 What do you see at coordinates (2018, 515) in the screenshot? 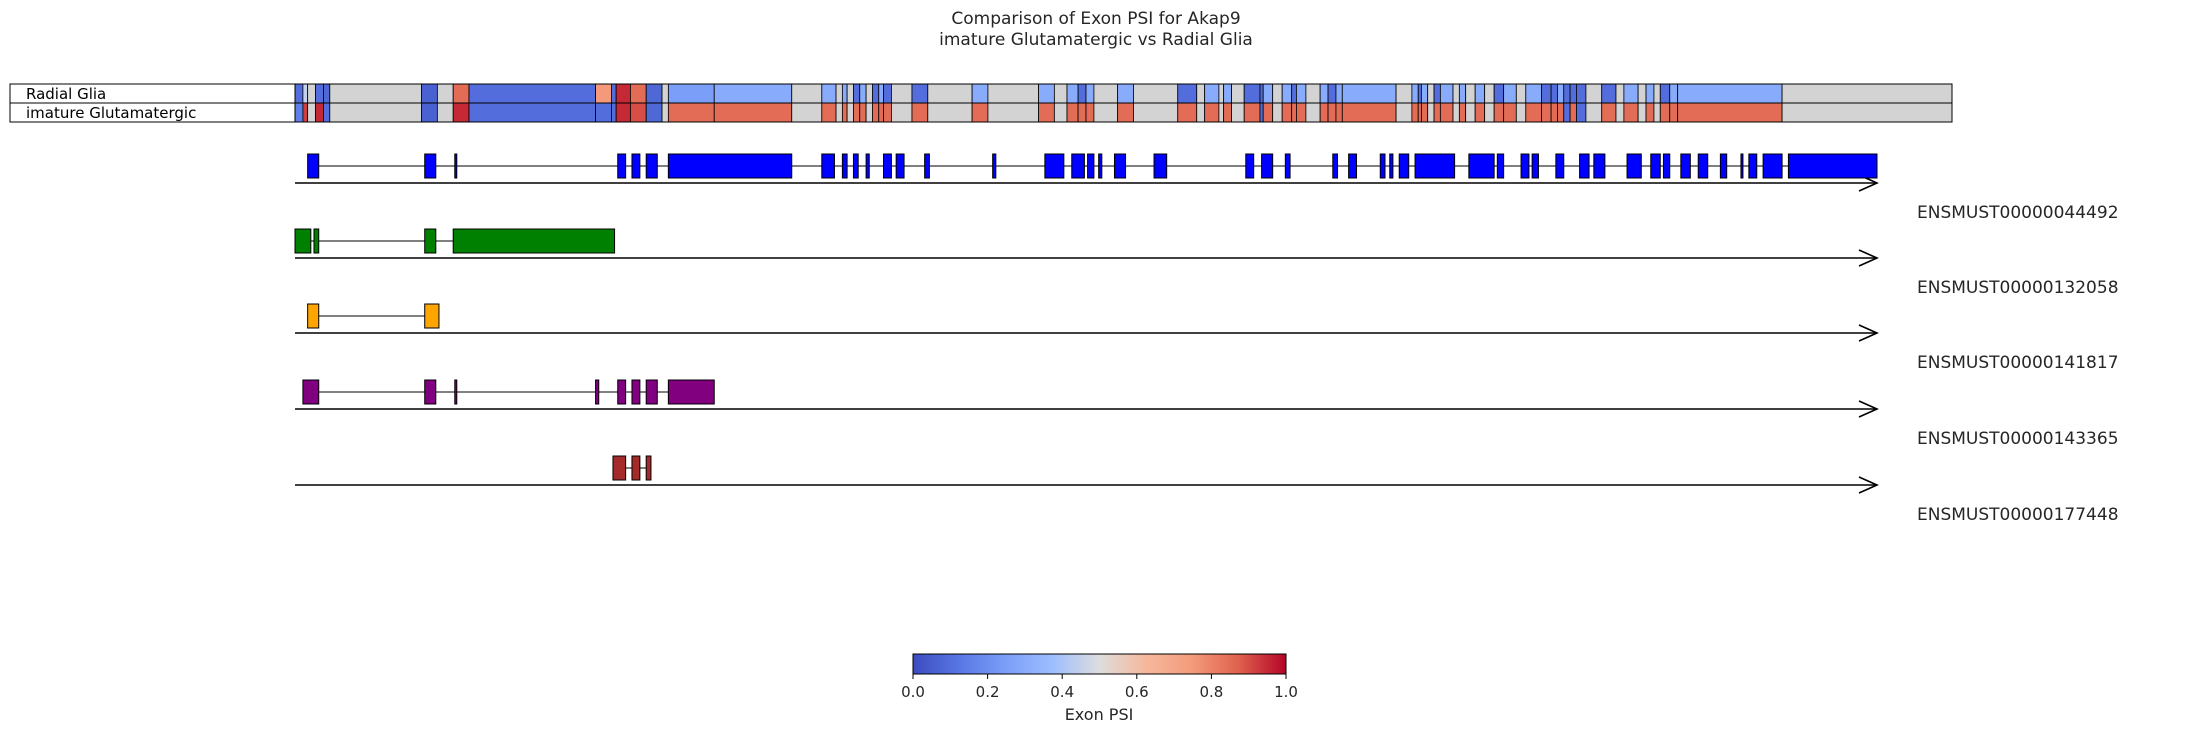
I see `transcript-id-label: ENSMUST00000177448` at bounding box center [2018, 515].